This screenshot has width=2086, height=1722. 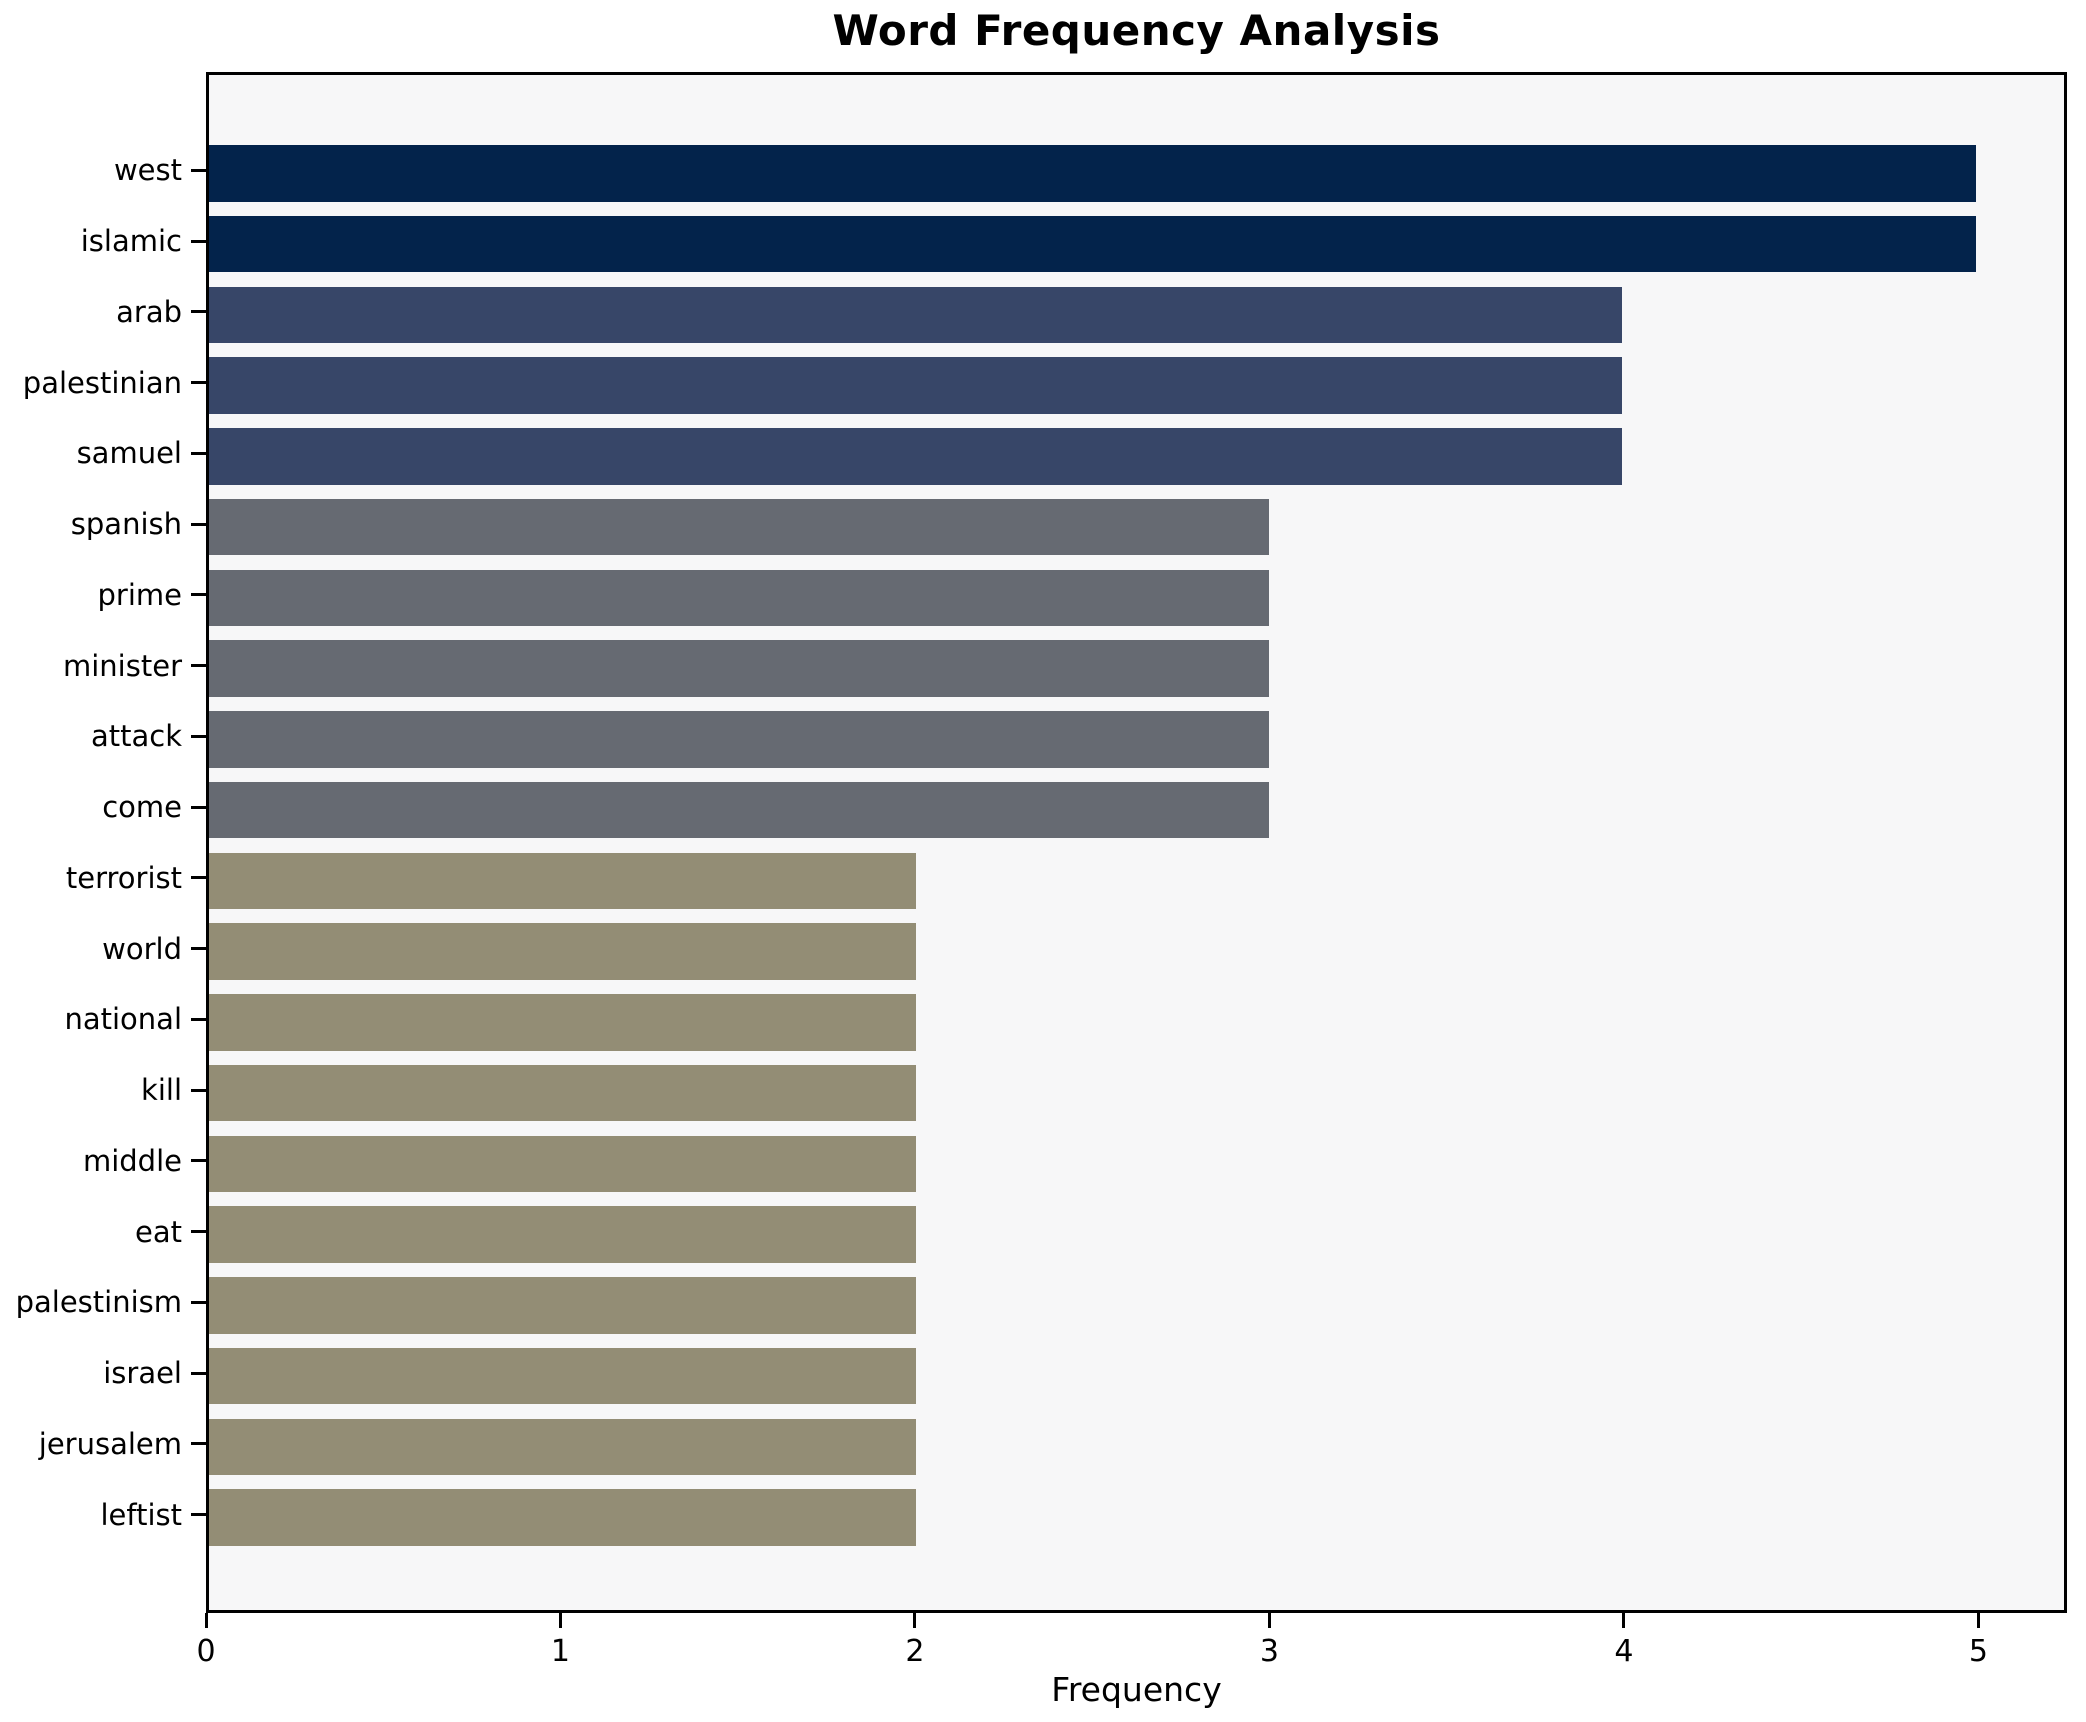 What do you see at coordinates (1136, 1689) in the screenshot?
I see `x-axis-label: Frequency` at bounding box center [1136, 1689].